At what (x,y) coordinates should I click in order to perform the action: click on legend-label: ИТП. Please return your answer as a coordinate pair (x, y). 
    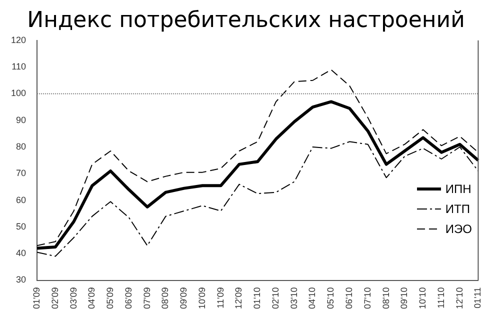
    Looking at the image, I should click on (457, 209).